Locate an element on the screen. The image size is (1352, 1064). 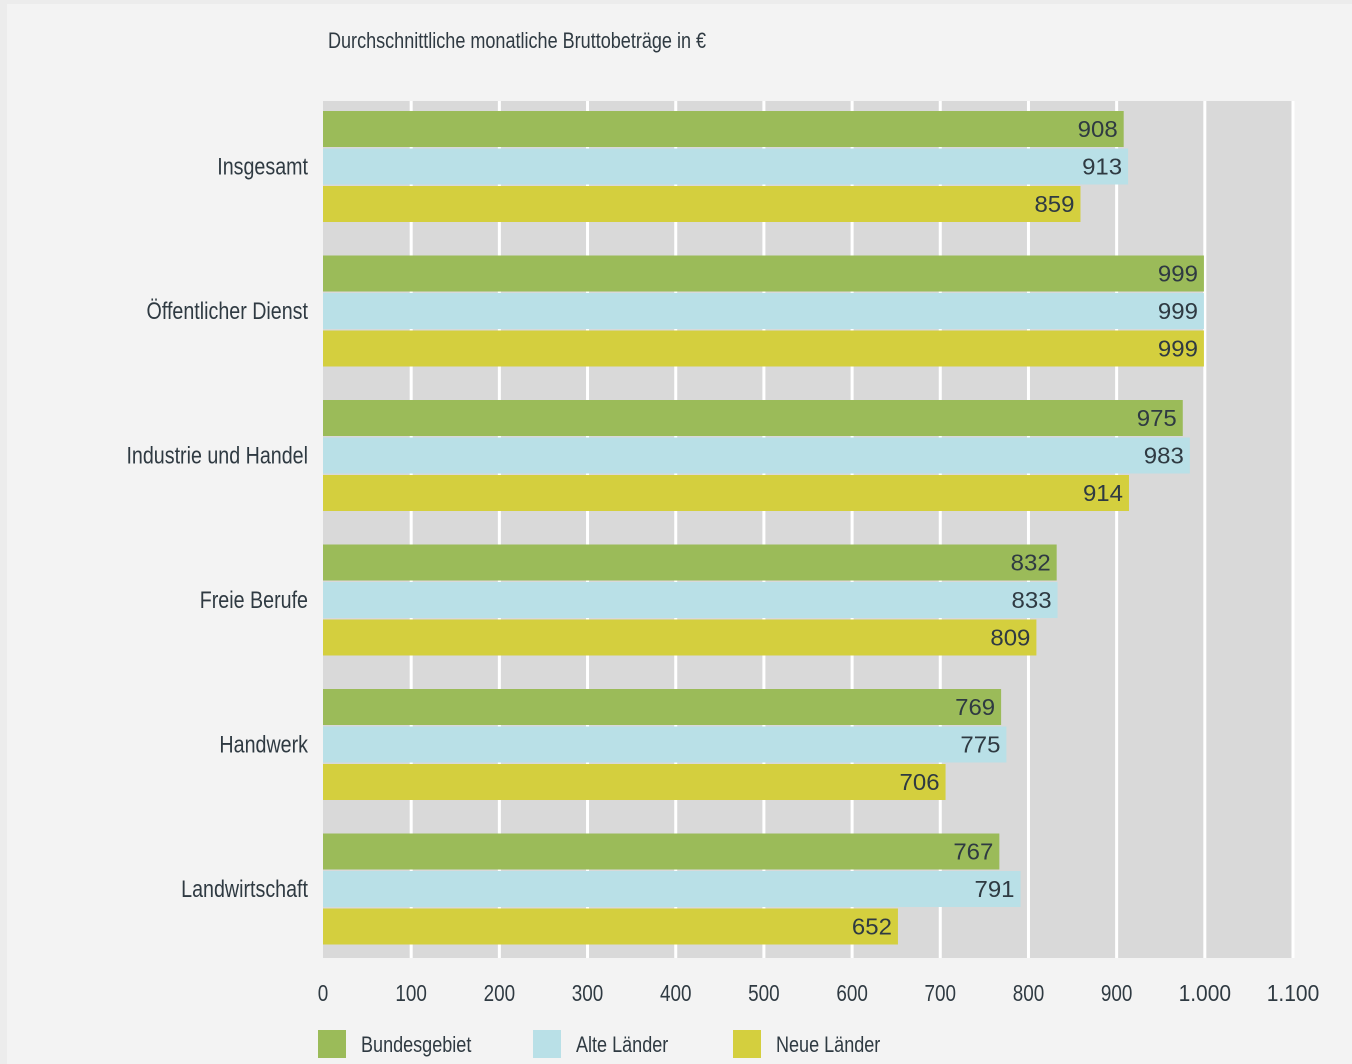
bar-bundesgebiet-landwirtschaft is located at coordinates (661, 851).